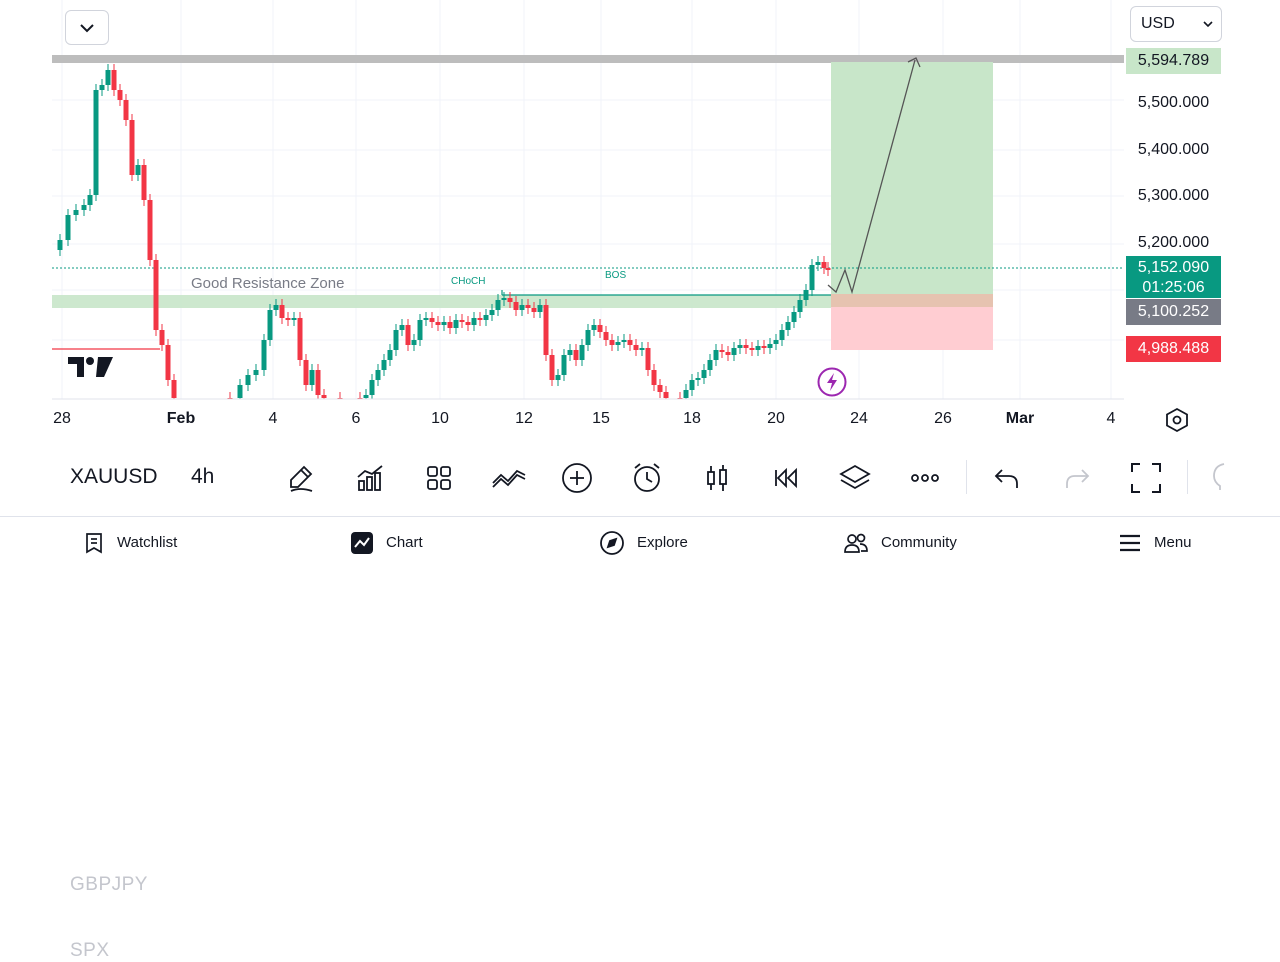 The height and width of the screenshot is (962, 1280). What do you see at coordinates (147, 542) in the screenshot?
I see `nav-label: Watchlist` at bounding box center [147, 542].